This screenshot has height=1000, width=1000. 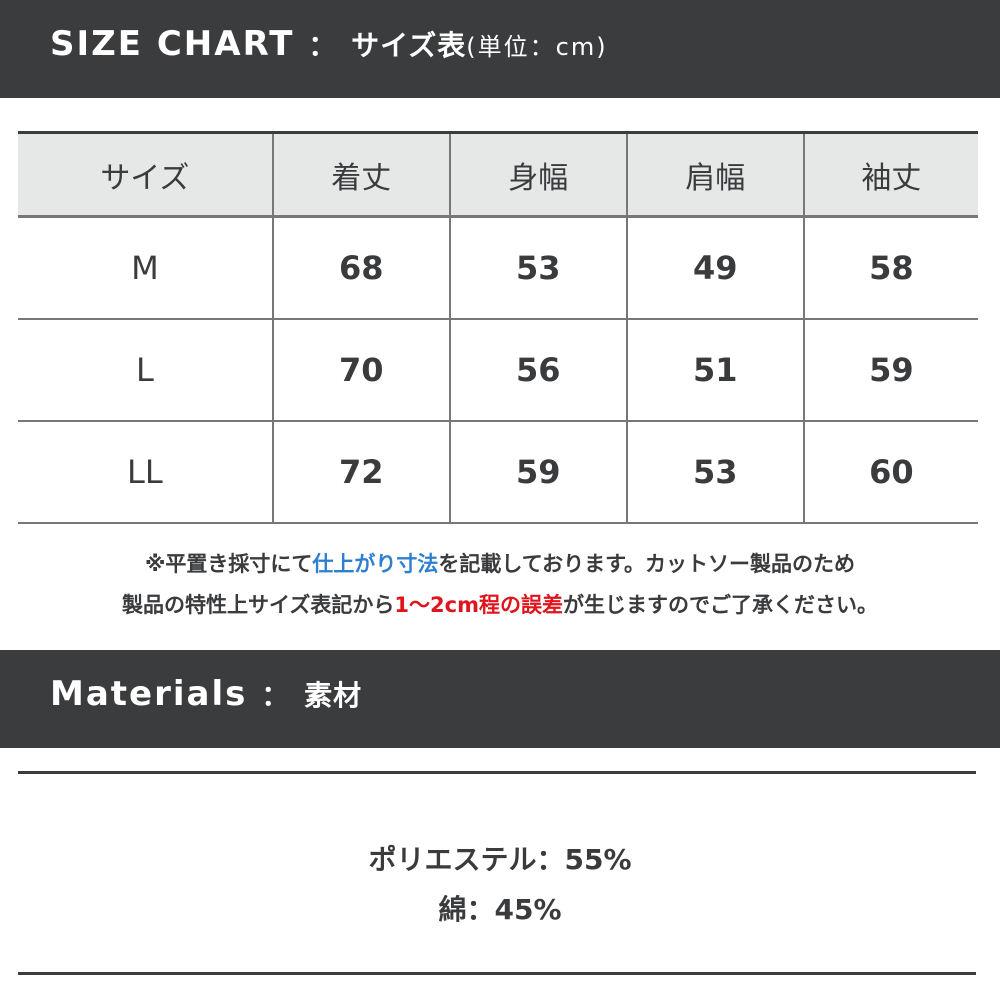 I want to click on table-header-row: サイズ 着丈 身幅 肩幅 袖丈, so click(x=498, y=175).